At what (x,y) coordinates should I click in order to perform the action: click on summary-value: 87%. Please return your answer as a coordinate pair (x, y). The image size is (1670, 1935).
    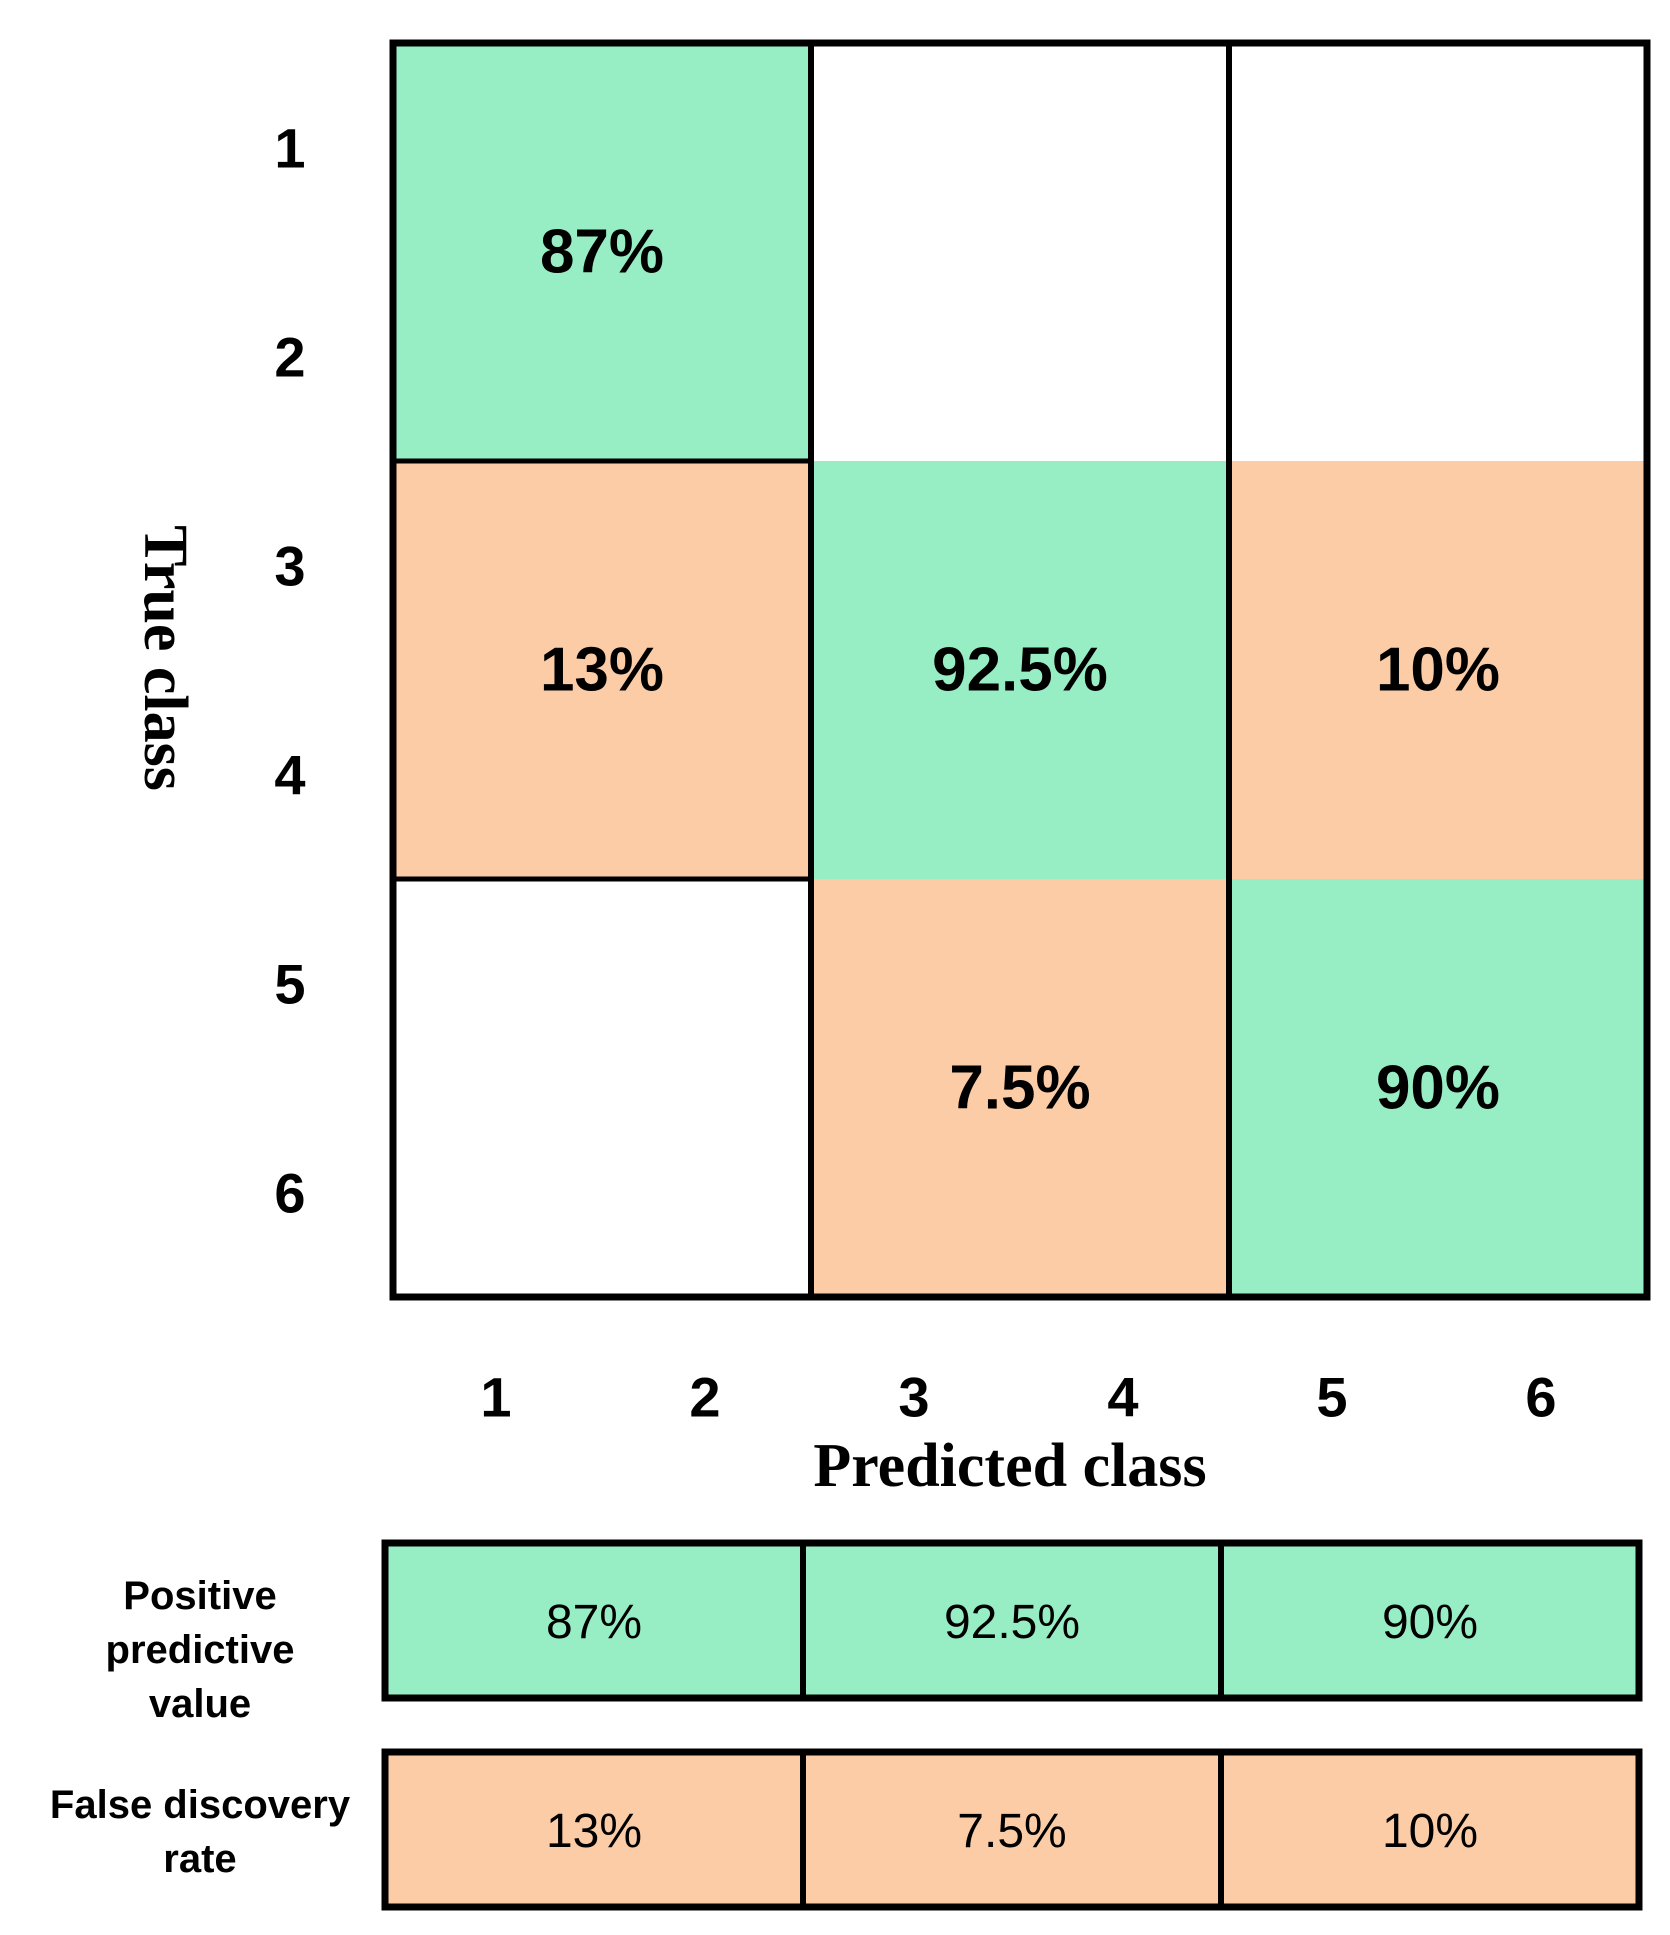
    Looking at the image, I should click on (594, 1622).